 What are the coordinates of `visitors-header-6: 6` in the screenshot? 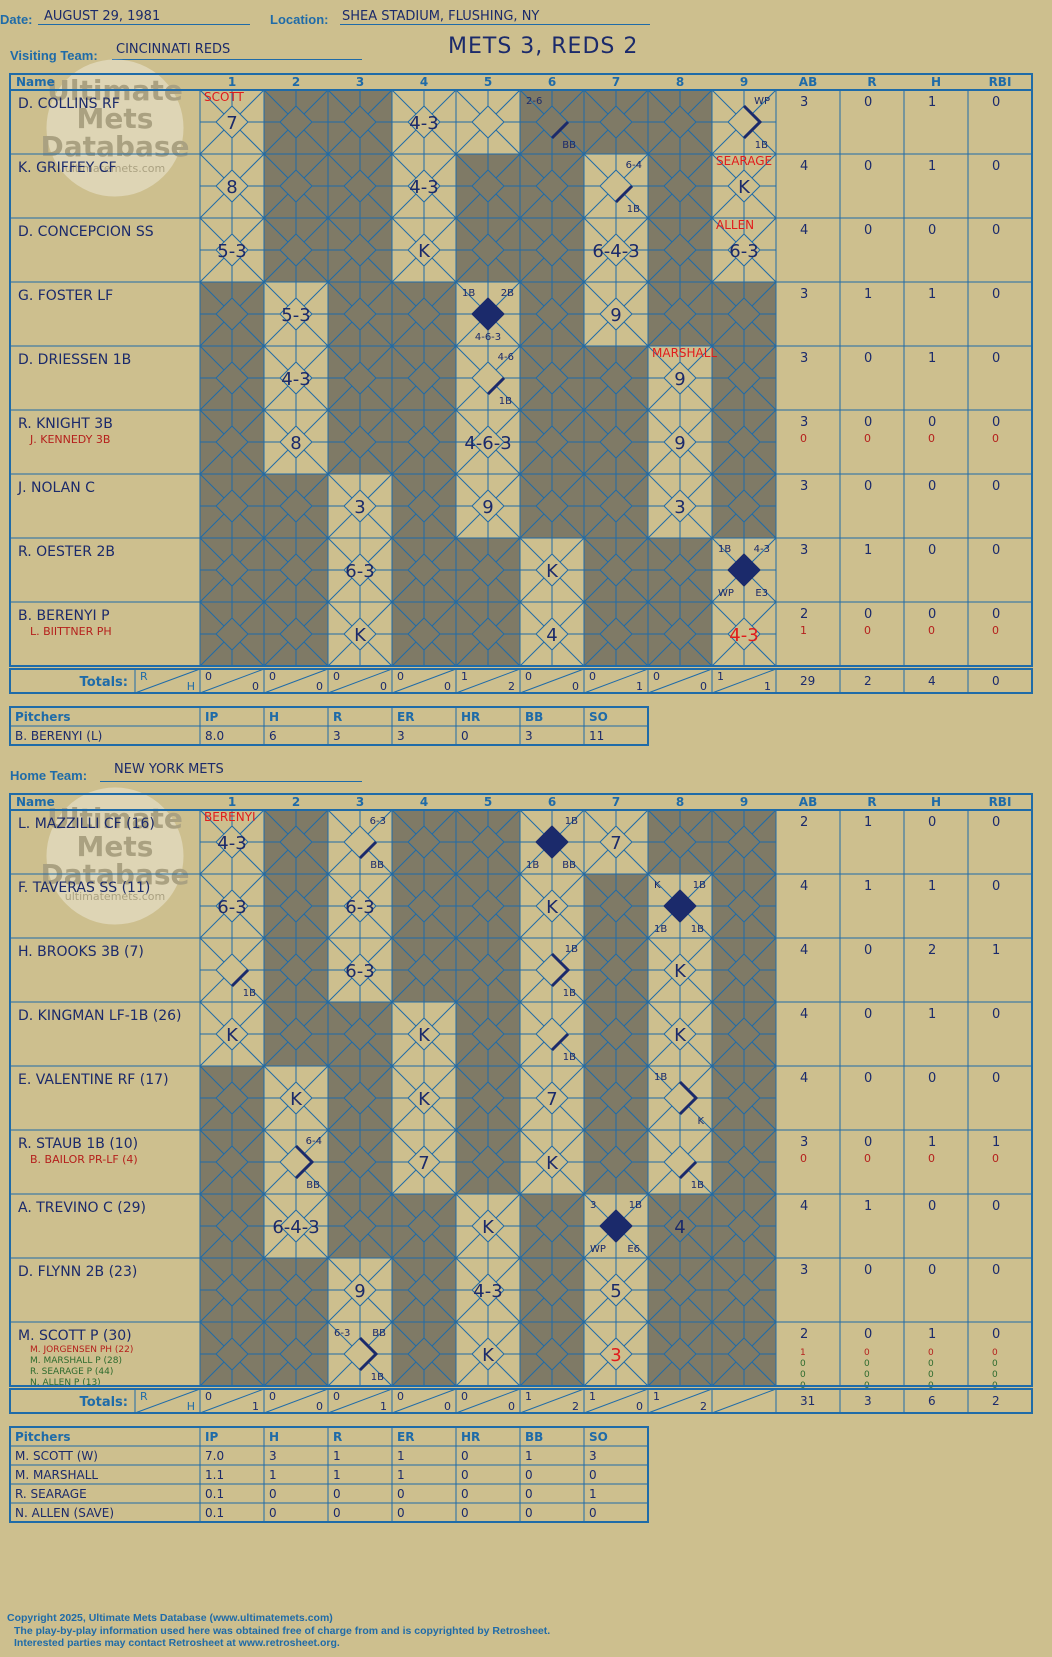 It's located at (552, 82).